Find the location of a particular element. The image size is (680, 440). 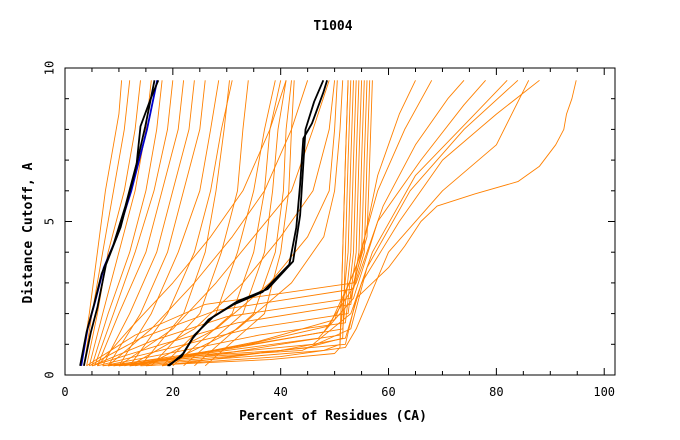

x-axis-label: Percent of Residues (CA) is located at coordinates (333, 416).